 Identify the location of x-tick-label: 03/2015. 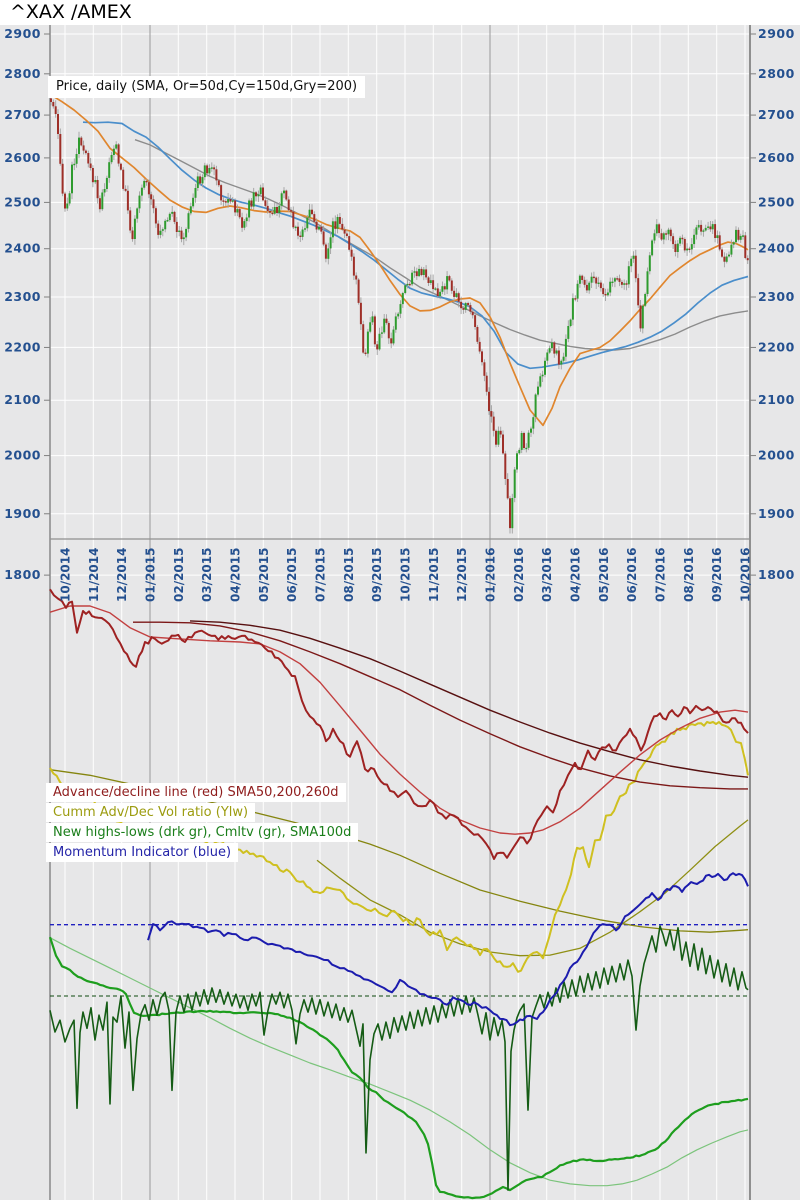
(207, 575).